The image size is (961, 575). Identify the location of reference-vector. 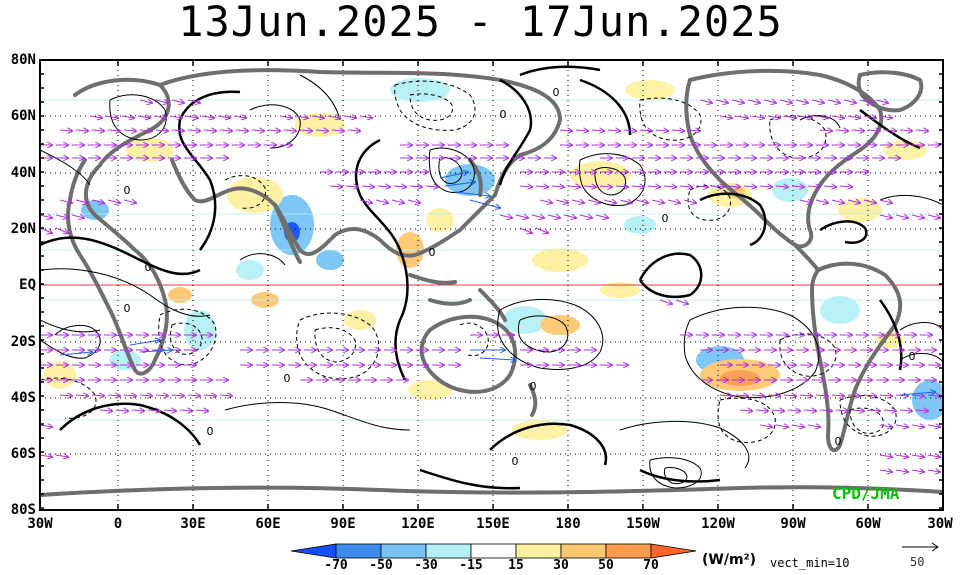
(920, 547).